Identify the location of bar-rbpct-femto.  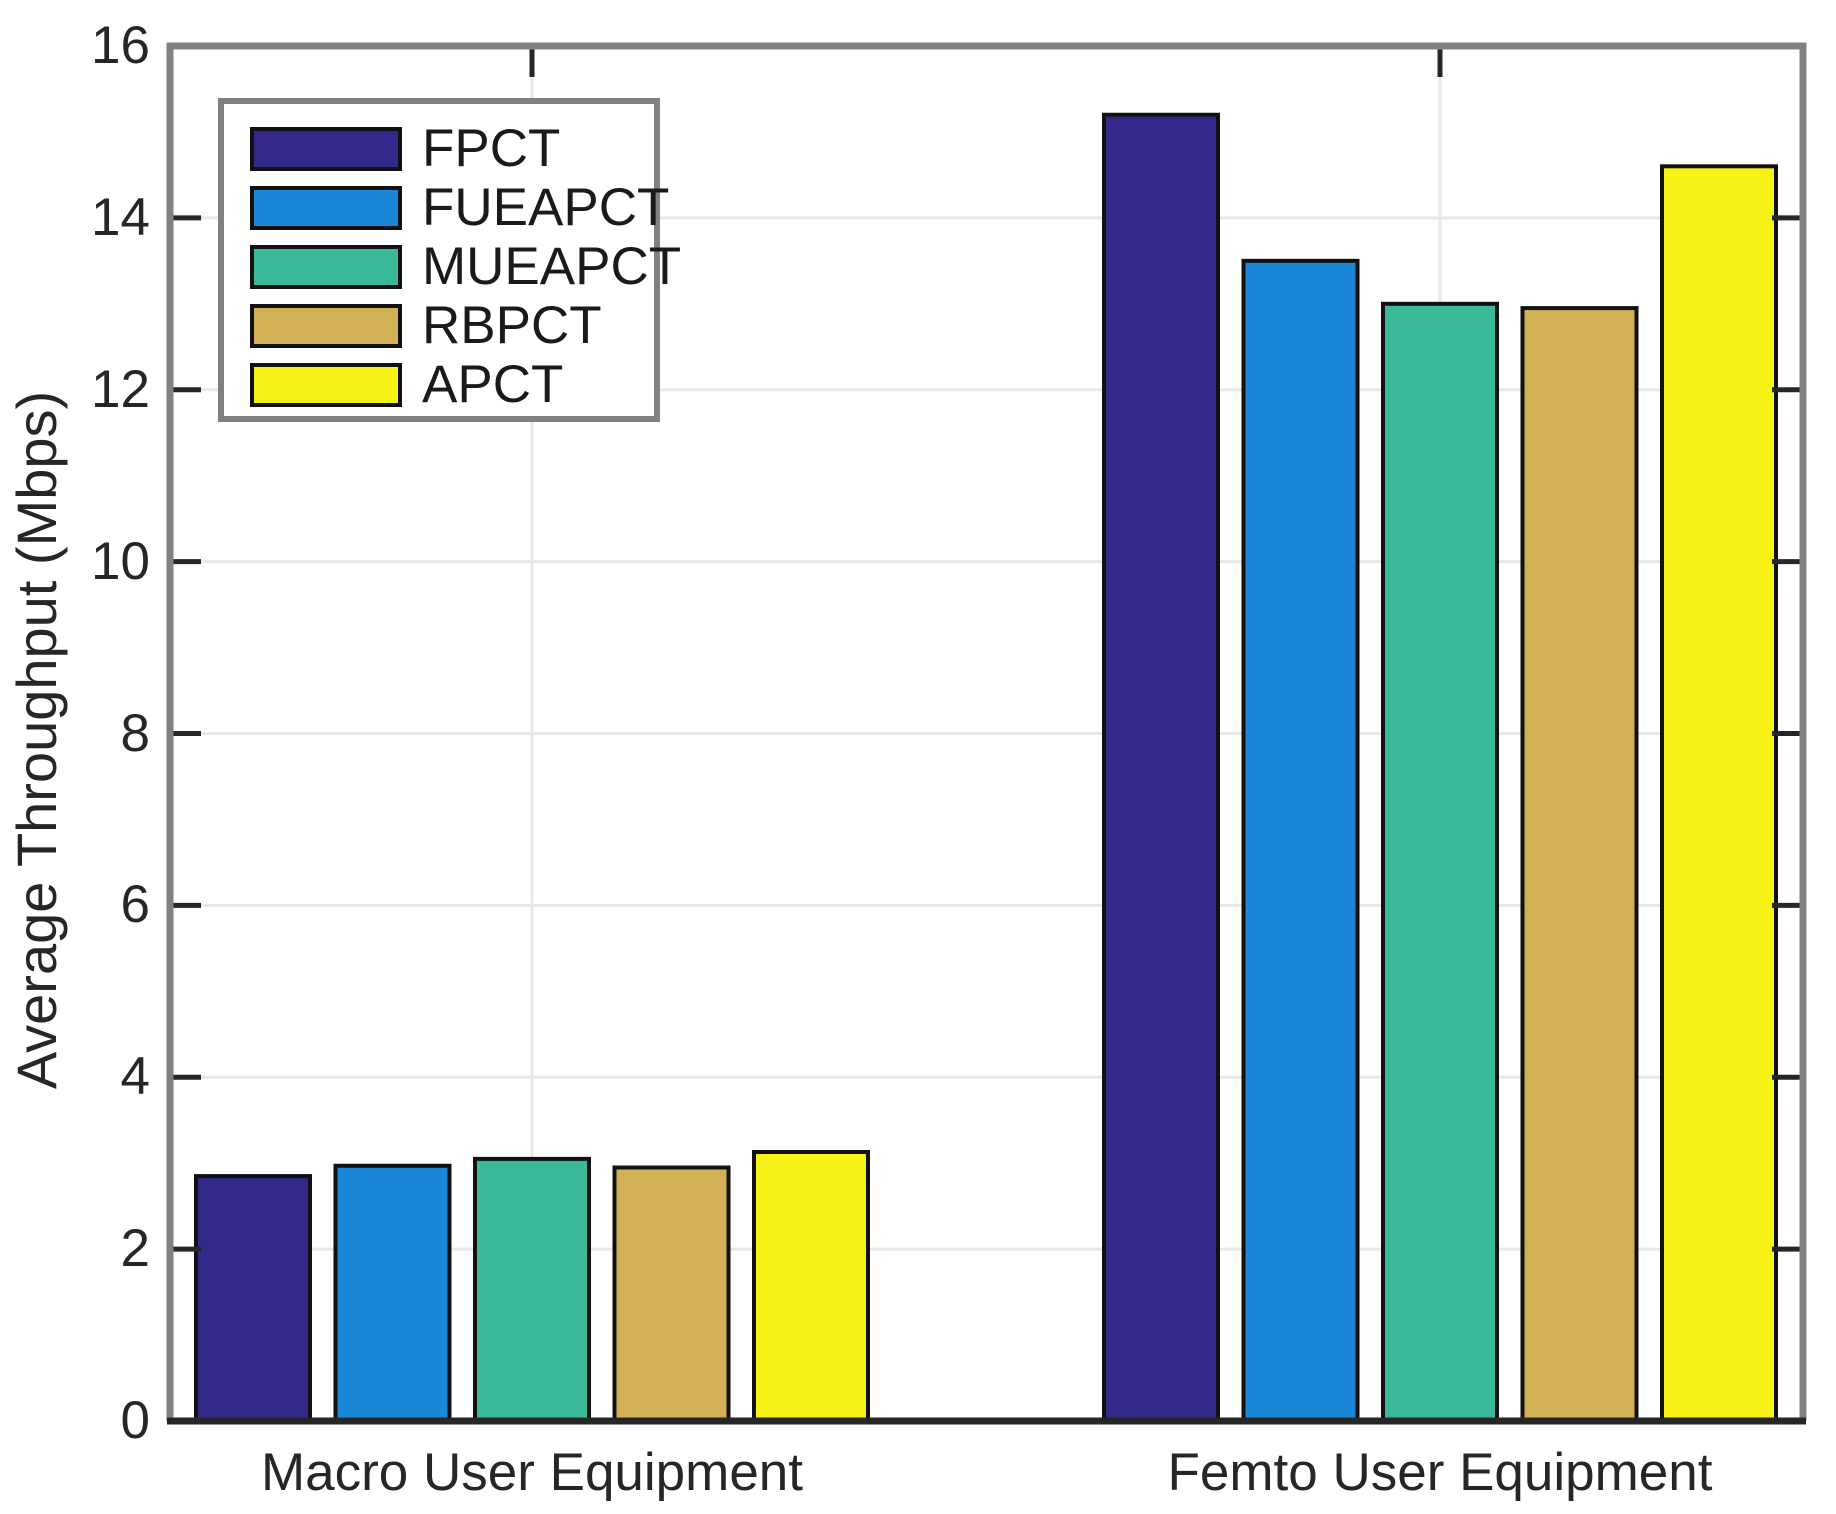
(1579, 864).